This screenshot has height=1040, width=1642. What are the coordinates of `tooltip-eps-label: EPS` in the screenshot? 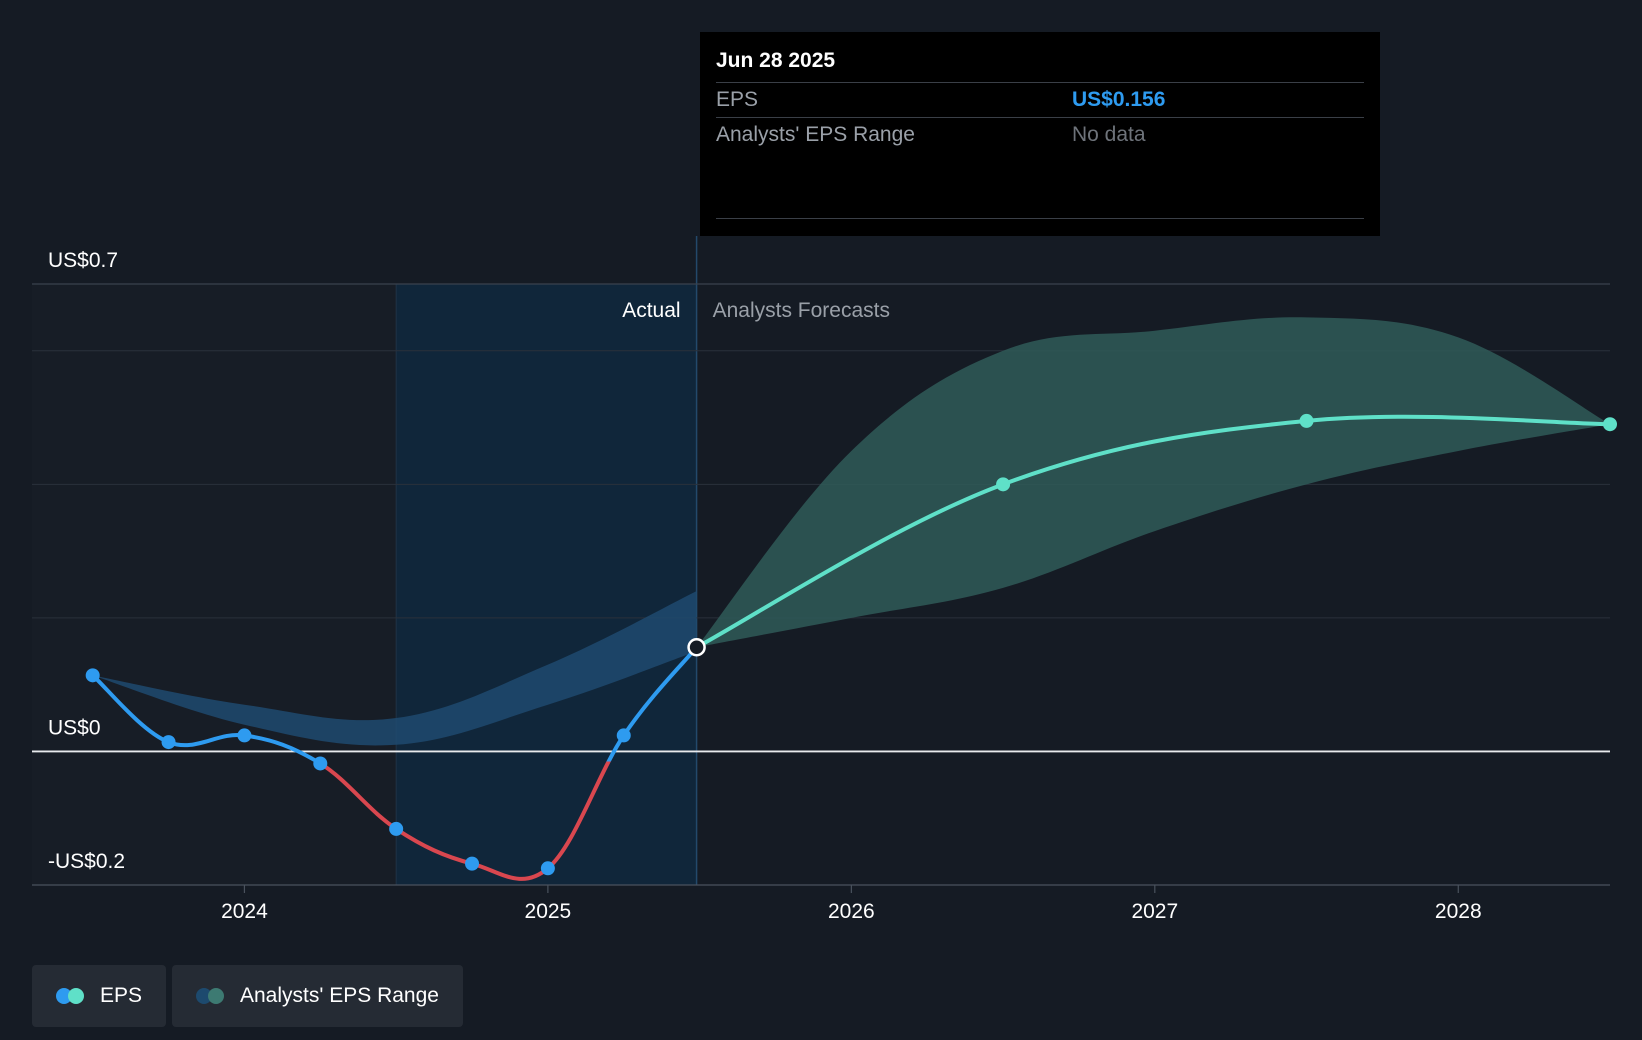 It's located at (737, 99).